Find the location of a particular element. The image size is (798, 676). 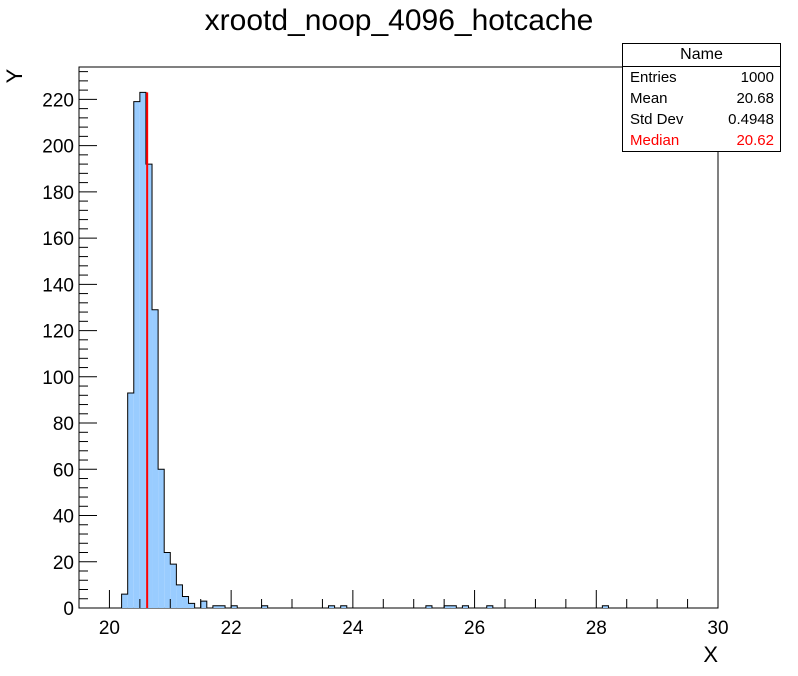

chart-title: xrootd_noop_4096_hotcache is located at coordinates (399, 20).